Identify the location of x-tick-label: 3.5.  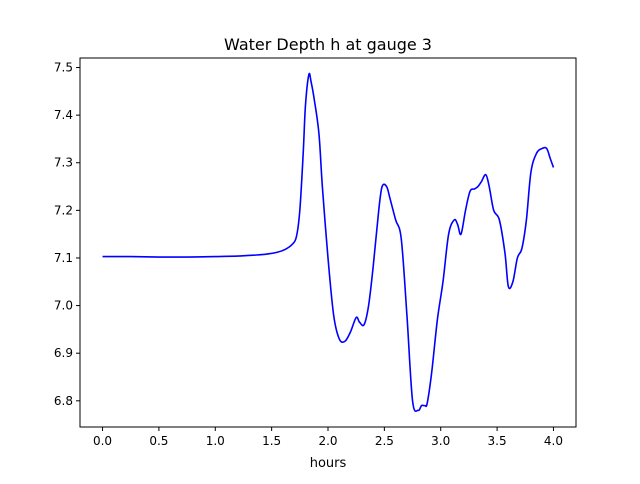
(497, 441).